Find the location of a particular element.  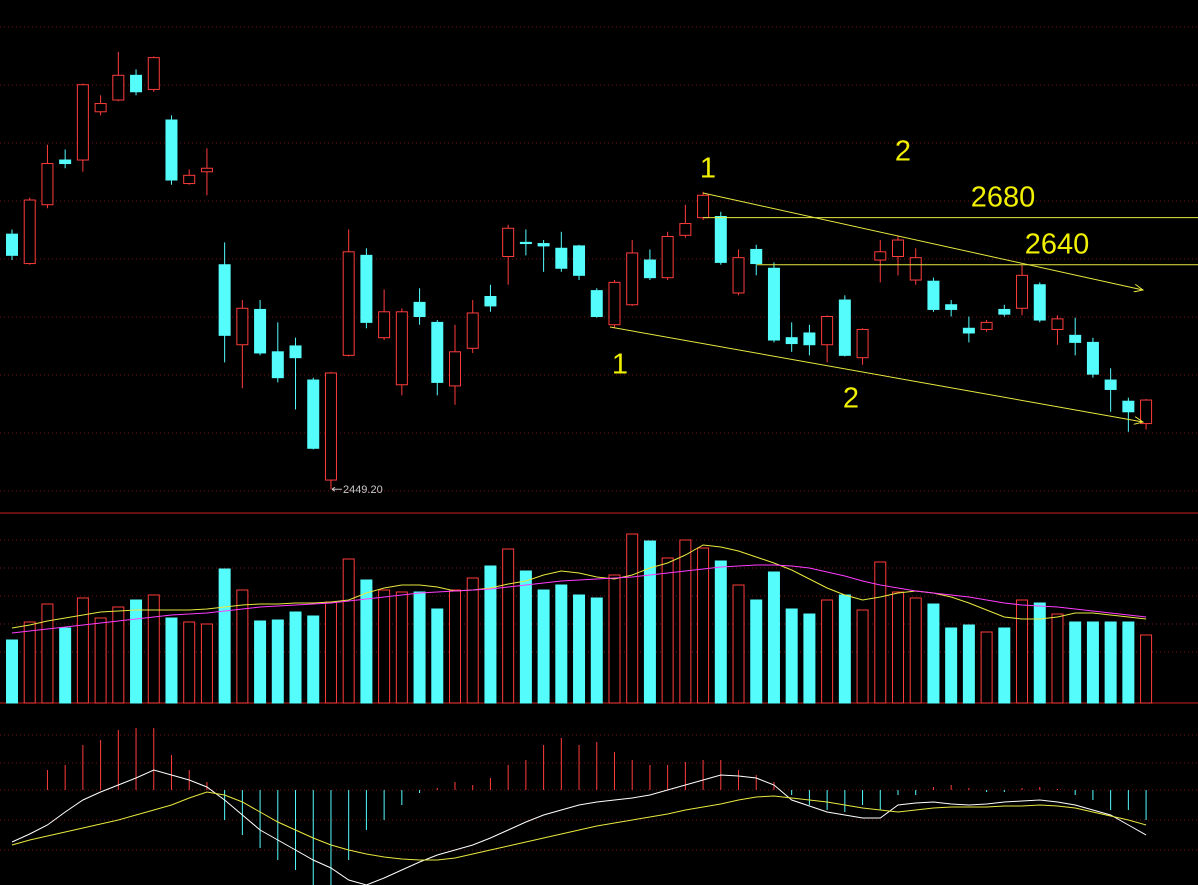

dif-line is located at coordinates (579, 827).